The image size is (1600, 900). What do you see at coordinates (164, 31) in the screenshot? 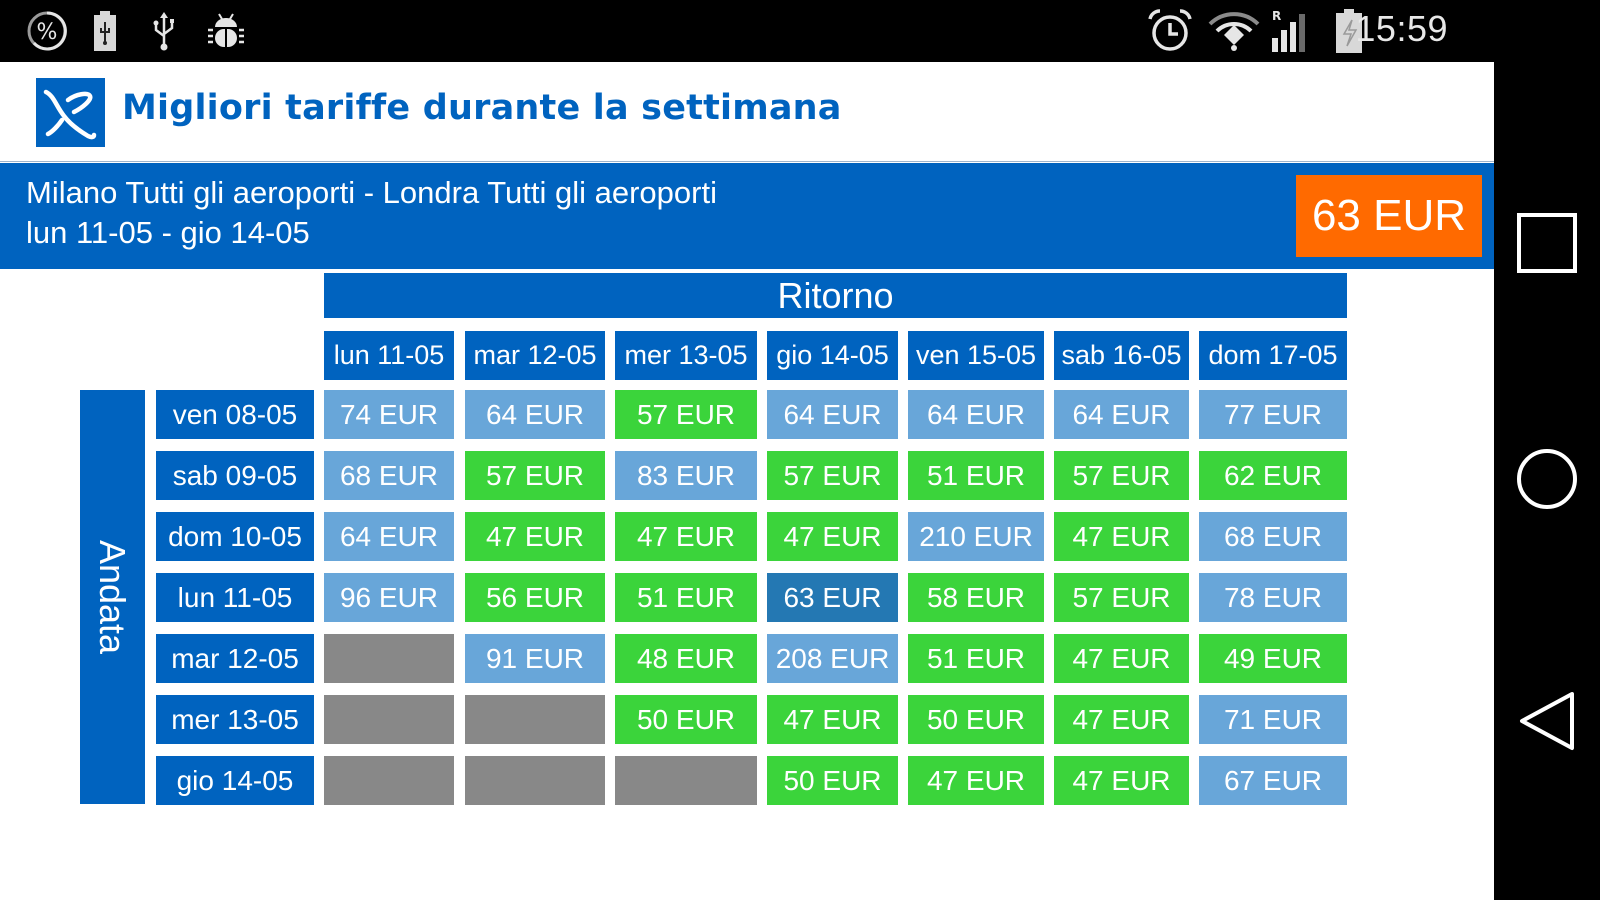
I see `usb-icon` at bounding box center [164, 31].